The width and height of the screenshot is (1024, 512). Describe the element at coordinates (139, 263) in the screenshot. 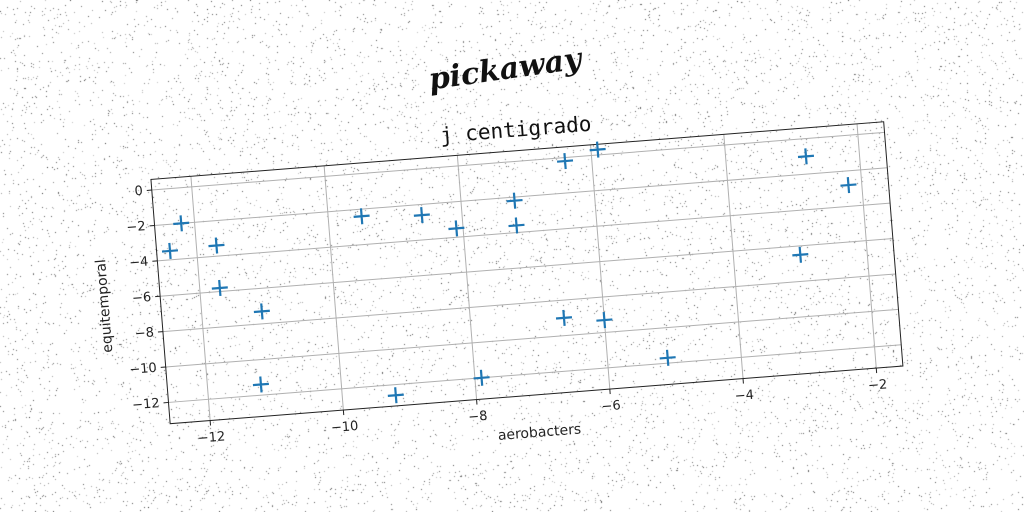

I see `y-tick-label: −4` at that location.